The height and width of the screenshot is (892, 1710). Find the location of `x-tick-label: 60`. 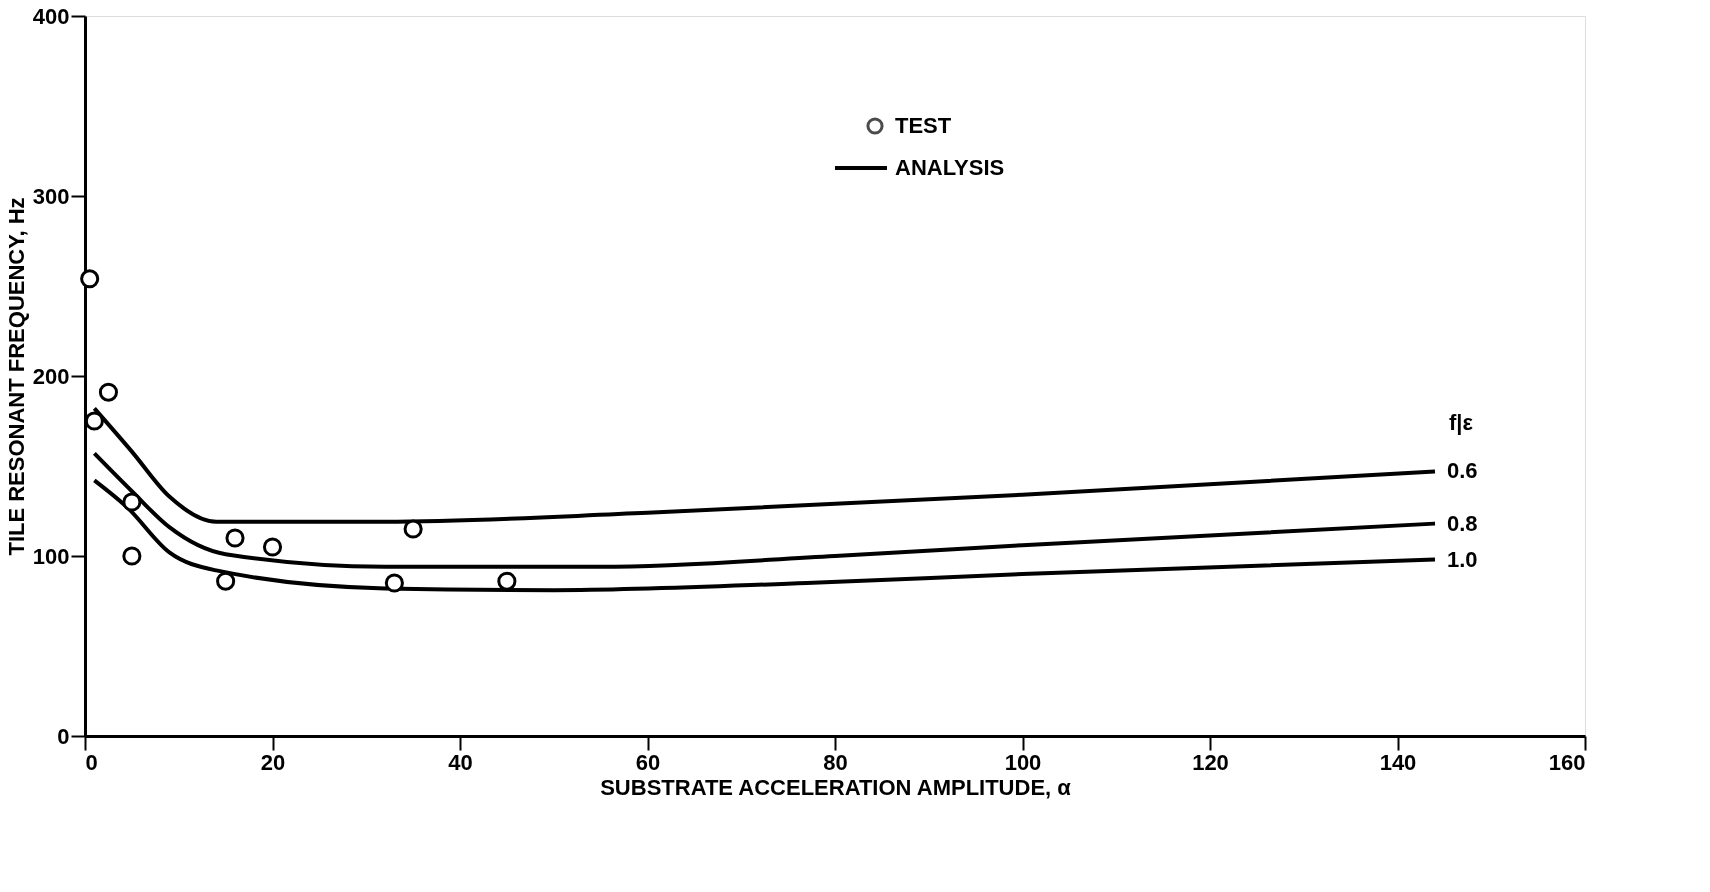

x-tick-label: 60 is located at coordinates (648, 762).